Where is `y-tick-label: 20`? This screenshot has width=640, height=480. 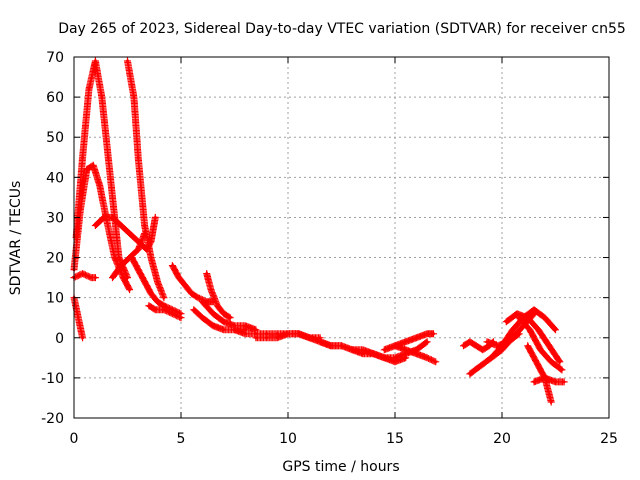 y-tick-label: 20 is located at coordinates (55, 259).